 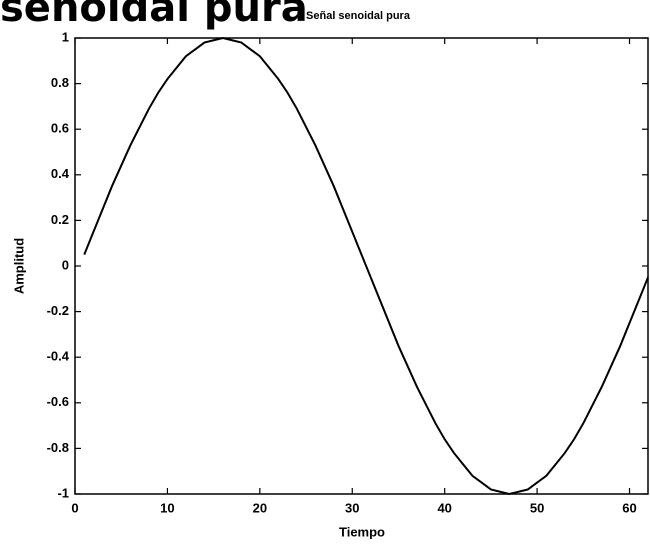 What do you see at coordinates (63, 492) in the screenshot?
I see `y-tick-label: -1` at bounding box center [63, 492].